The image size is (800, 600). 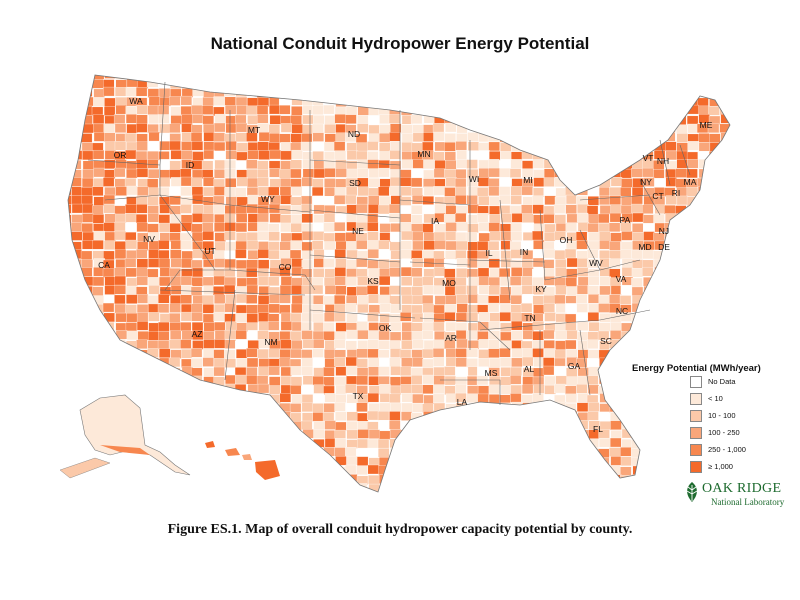 What do you see at coordinates (696, 368) in the screenshot?
I see `legend-title: Energy Potential (MWh/year)` at bounding box center [696, 368].